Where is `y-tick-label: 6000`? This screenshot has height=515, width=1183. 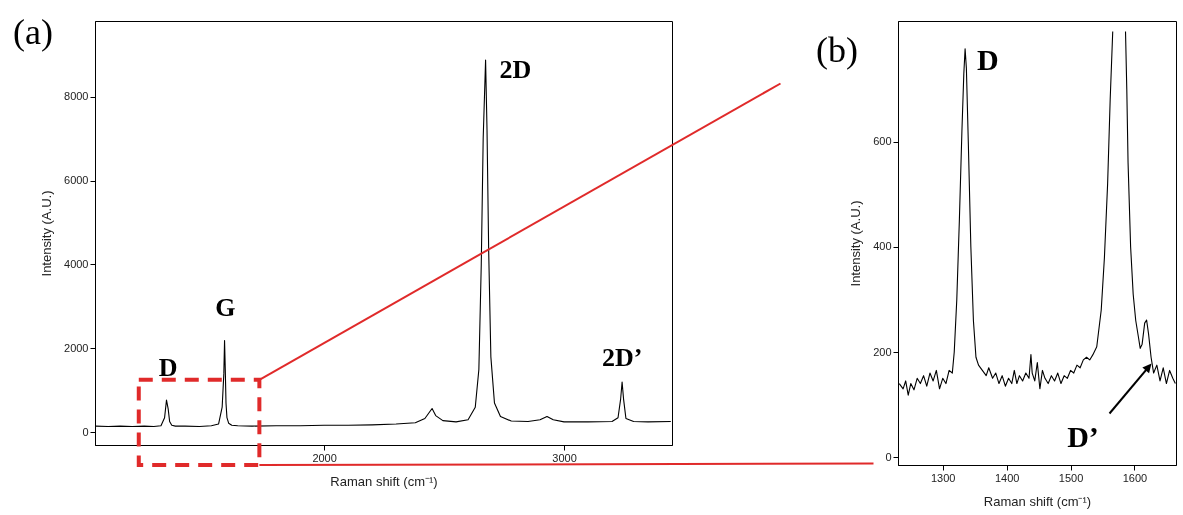
y-tick-label: 6000 is located at coordinates (76, 180).